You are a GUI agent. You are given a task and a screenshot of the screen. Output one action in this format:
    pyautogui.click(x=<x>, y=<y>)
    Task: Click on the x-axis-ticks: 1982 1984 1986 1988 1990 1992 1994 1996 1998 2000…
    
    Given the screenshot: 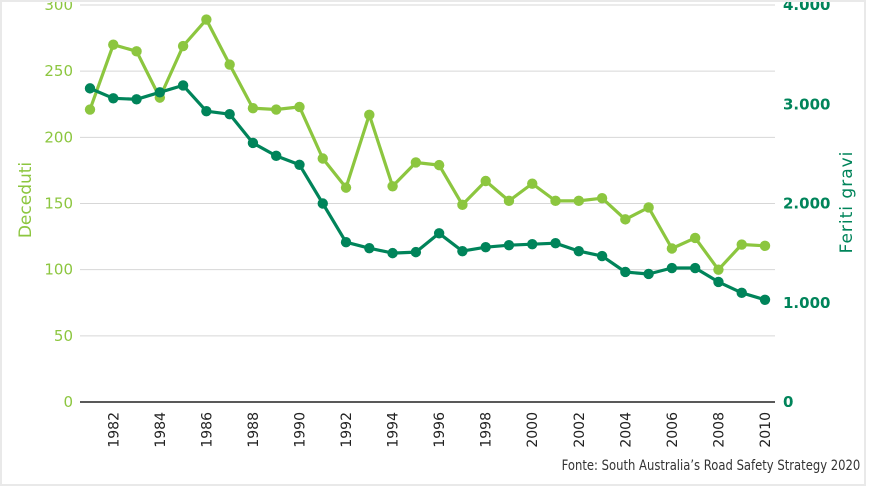 What is the action you would take?
    pyautogui.click(x=440, y=430)
    